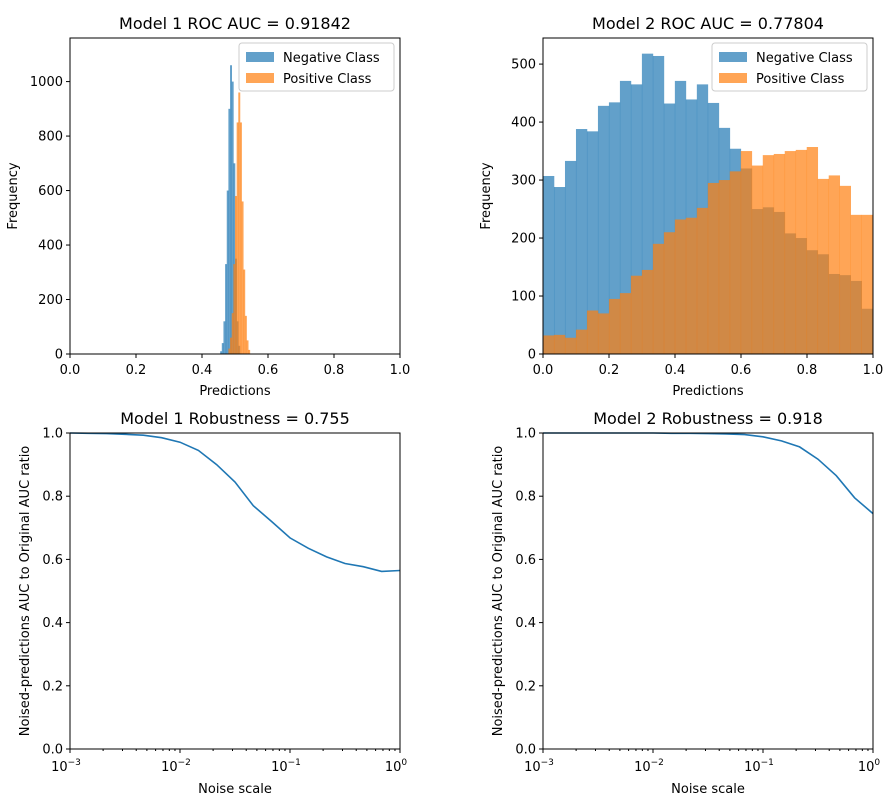 This screenshot has height=805, width=892. I want to click on x-tick-label: 10⁻², so click(649, 766).